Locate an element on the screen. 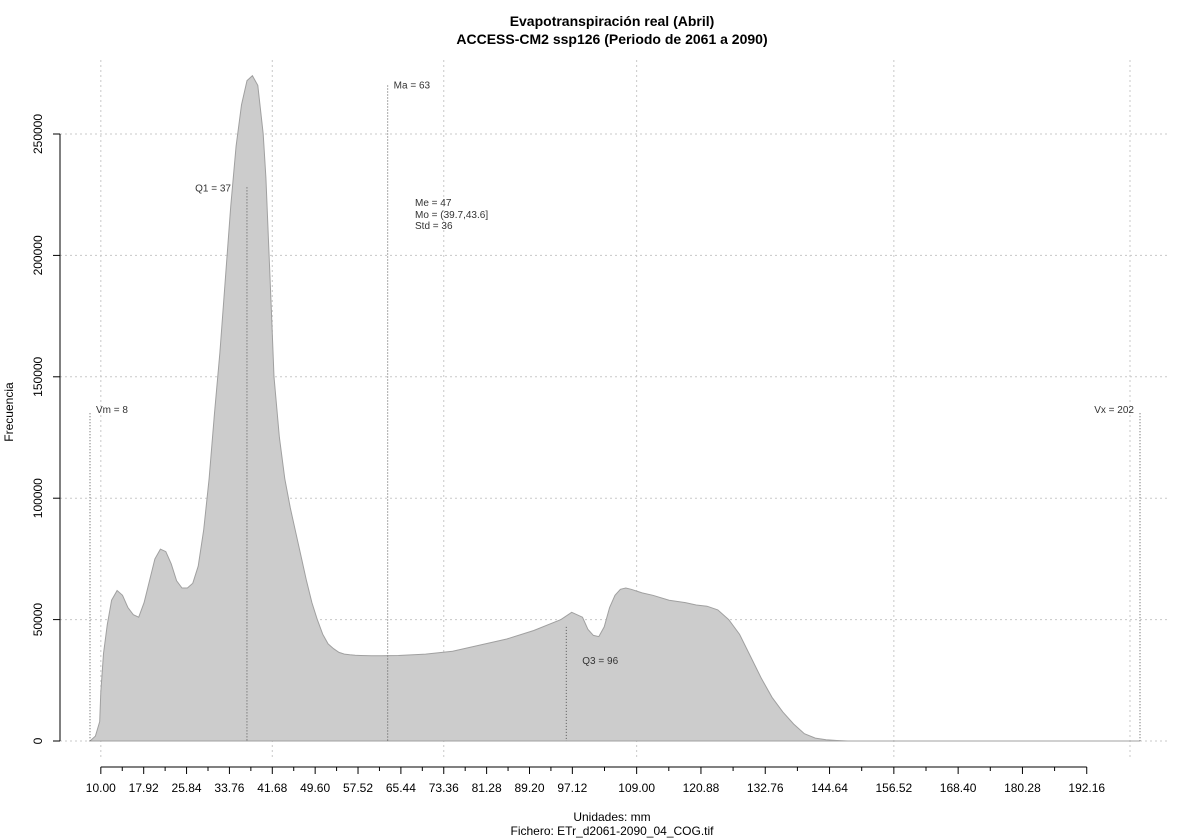 This screenshot has height=840, width=1200. x-tick-label-0: 10.00 is located at coordinates (101, 788).